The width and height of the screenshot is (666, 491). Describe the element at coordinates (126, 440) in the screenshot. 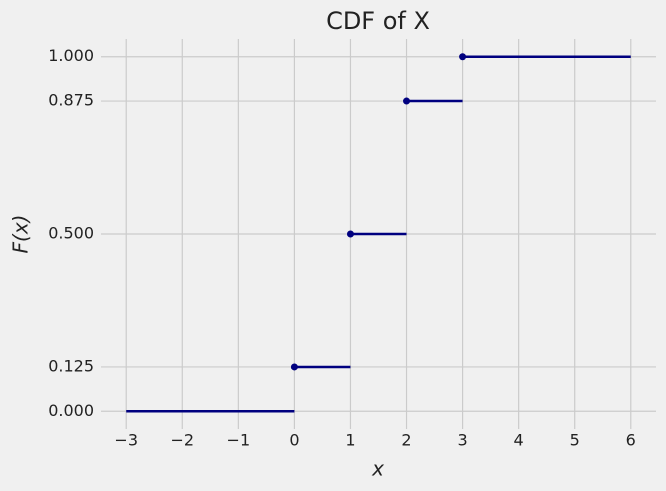

I see `x-tick-label: −3` at that location.